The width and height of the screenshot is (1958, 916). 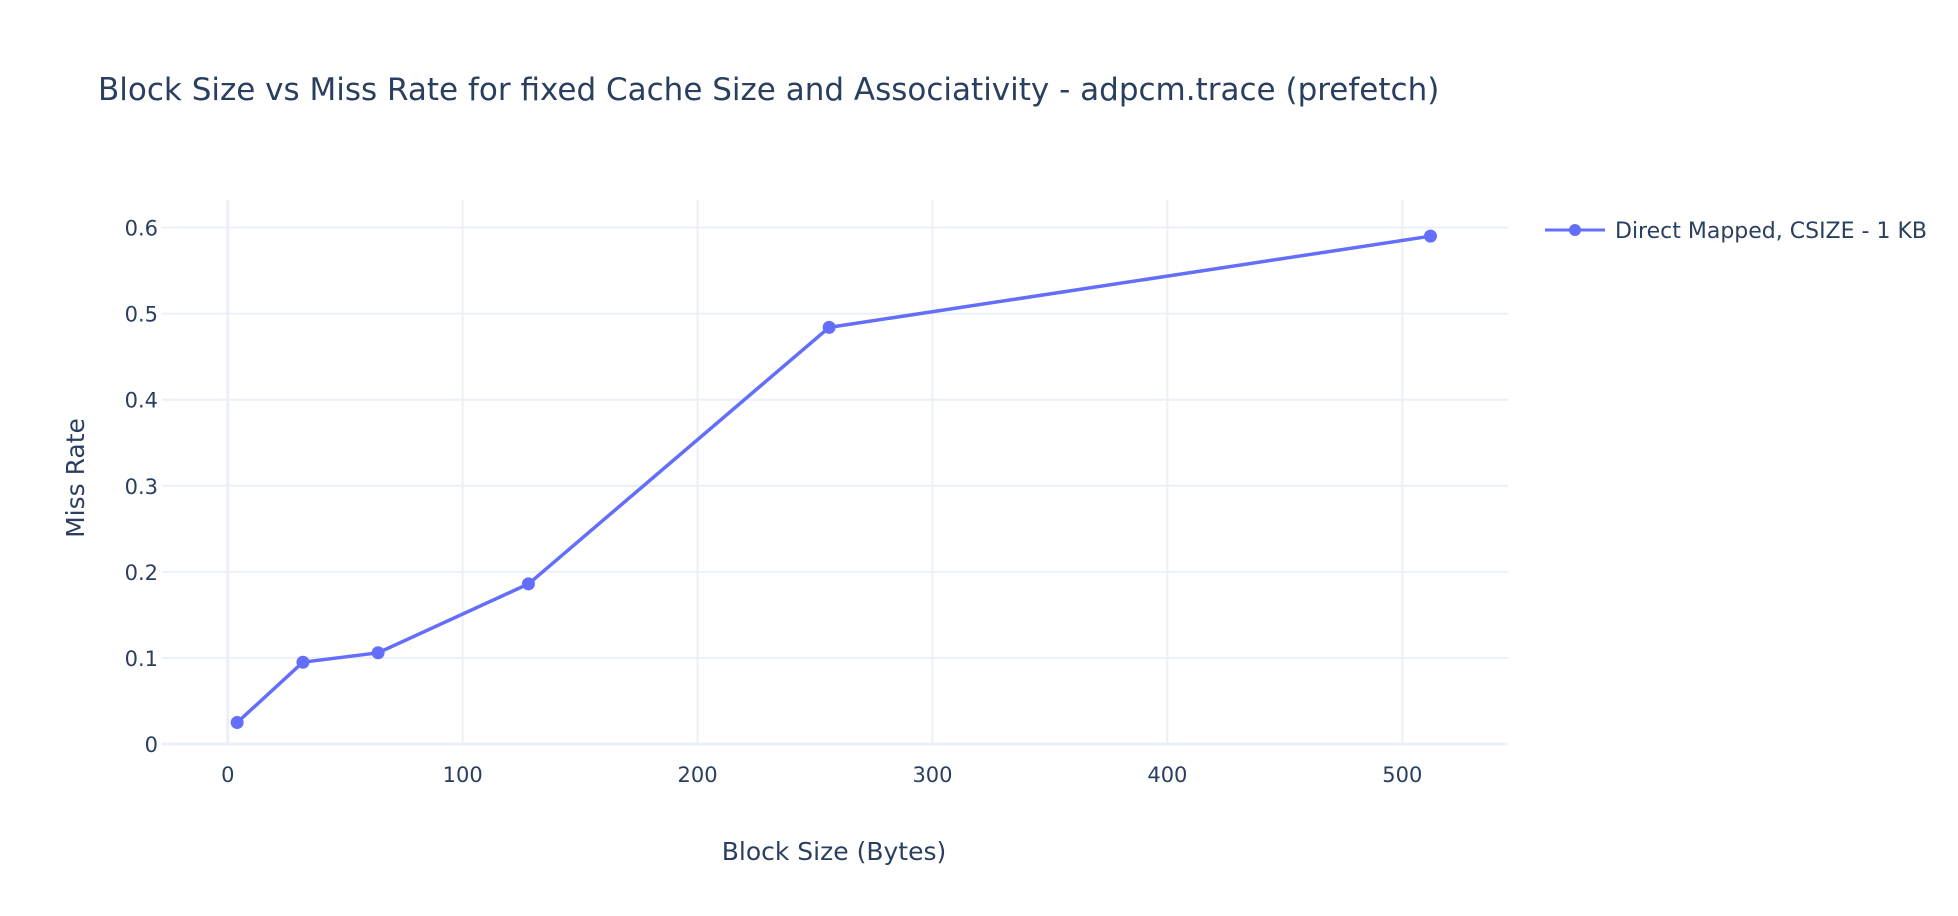 I want to click on y-tick-label: 0.2, so click(x=141, y=573).